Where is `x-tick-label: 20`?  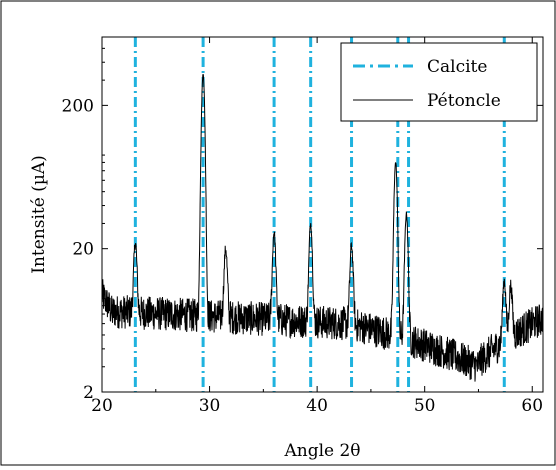
x-tick-label: 20 is located at coordinates (102, 406).